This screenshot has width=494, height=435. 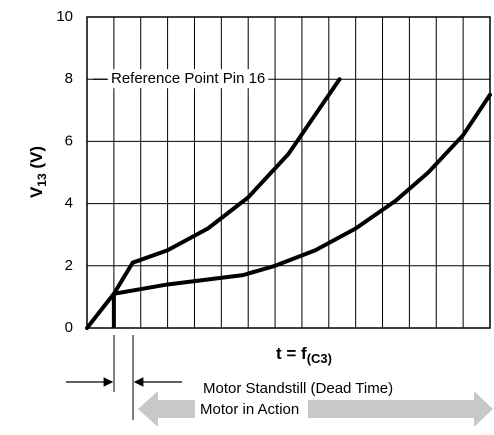 I want to click on y-tick-label: 2, so click(x=69, y=265).